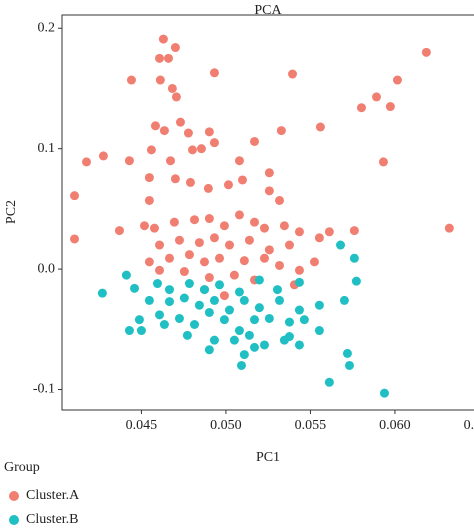  I want to click on x-tick-label: 0.050, so click(226, 425).